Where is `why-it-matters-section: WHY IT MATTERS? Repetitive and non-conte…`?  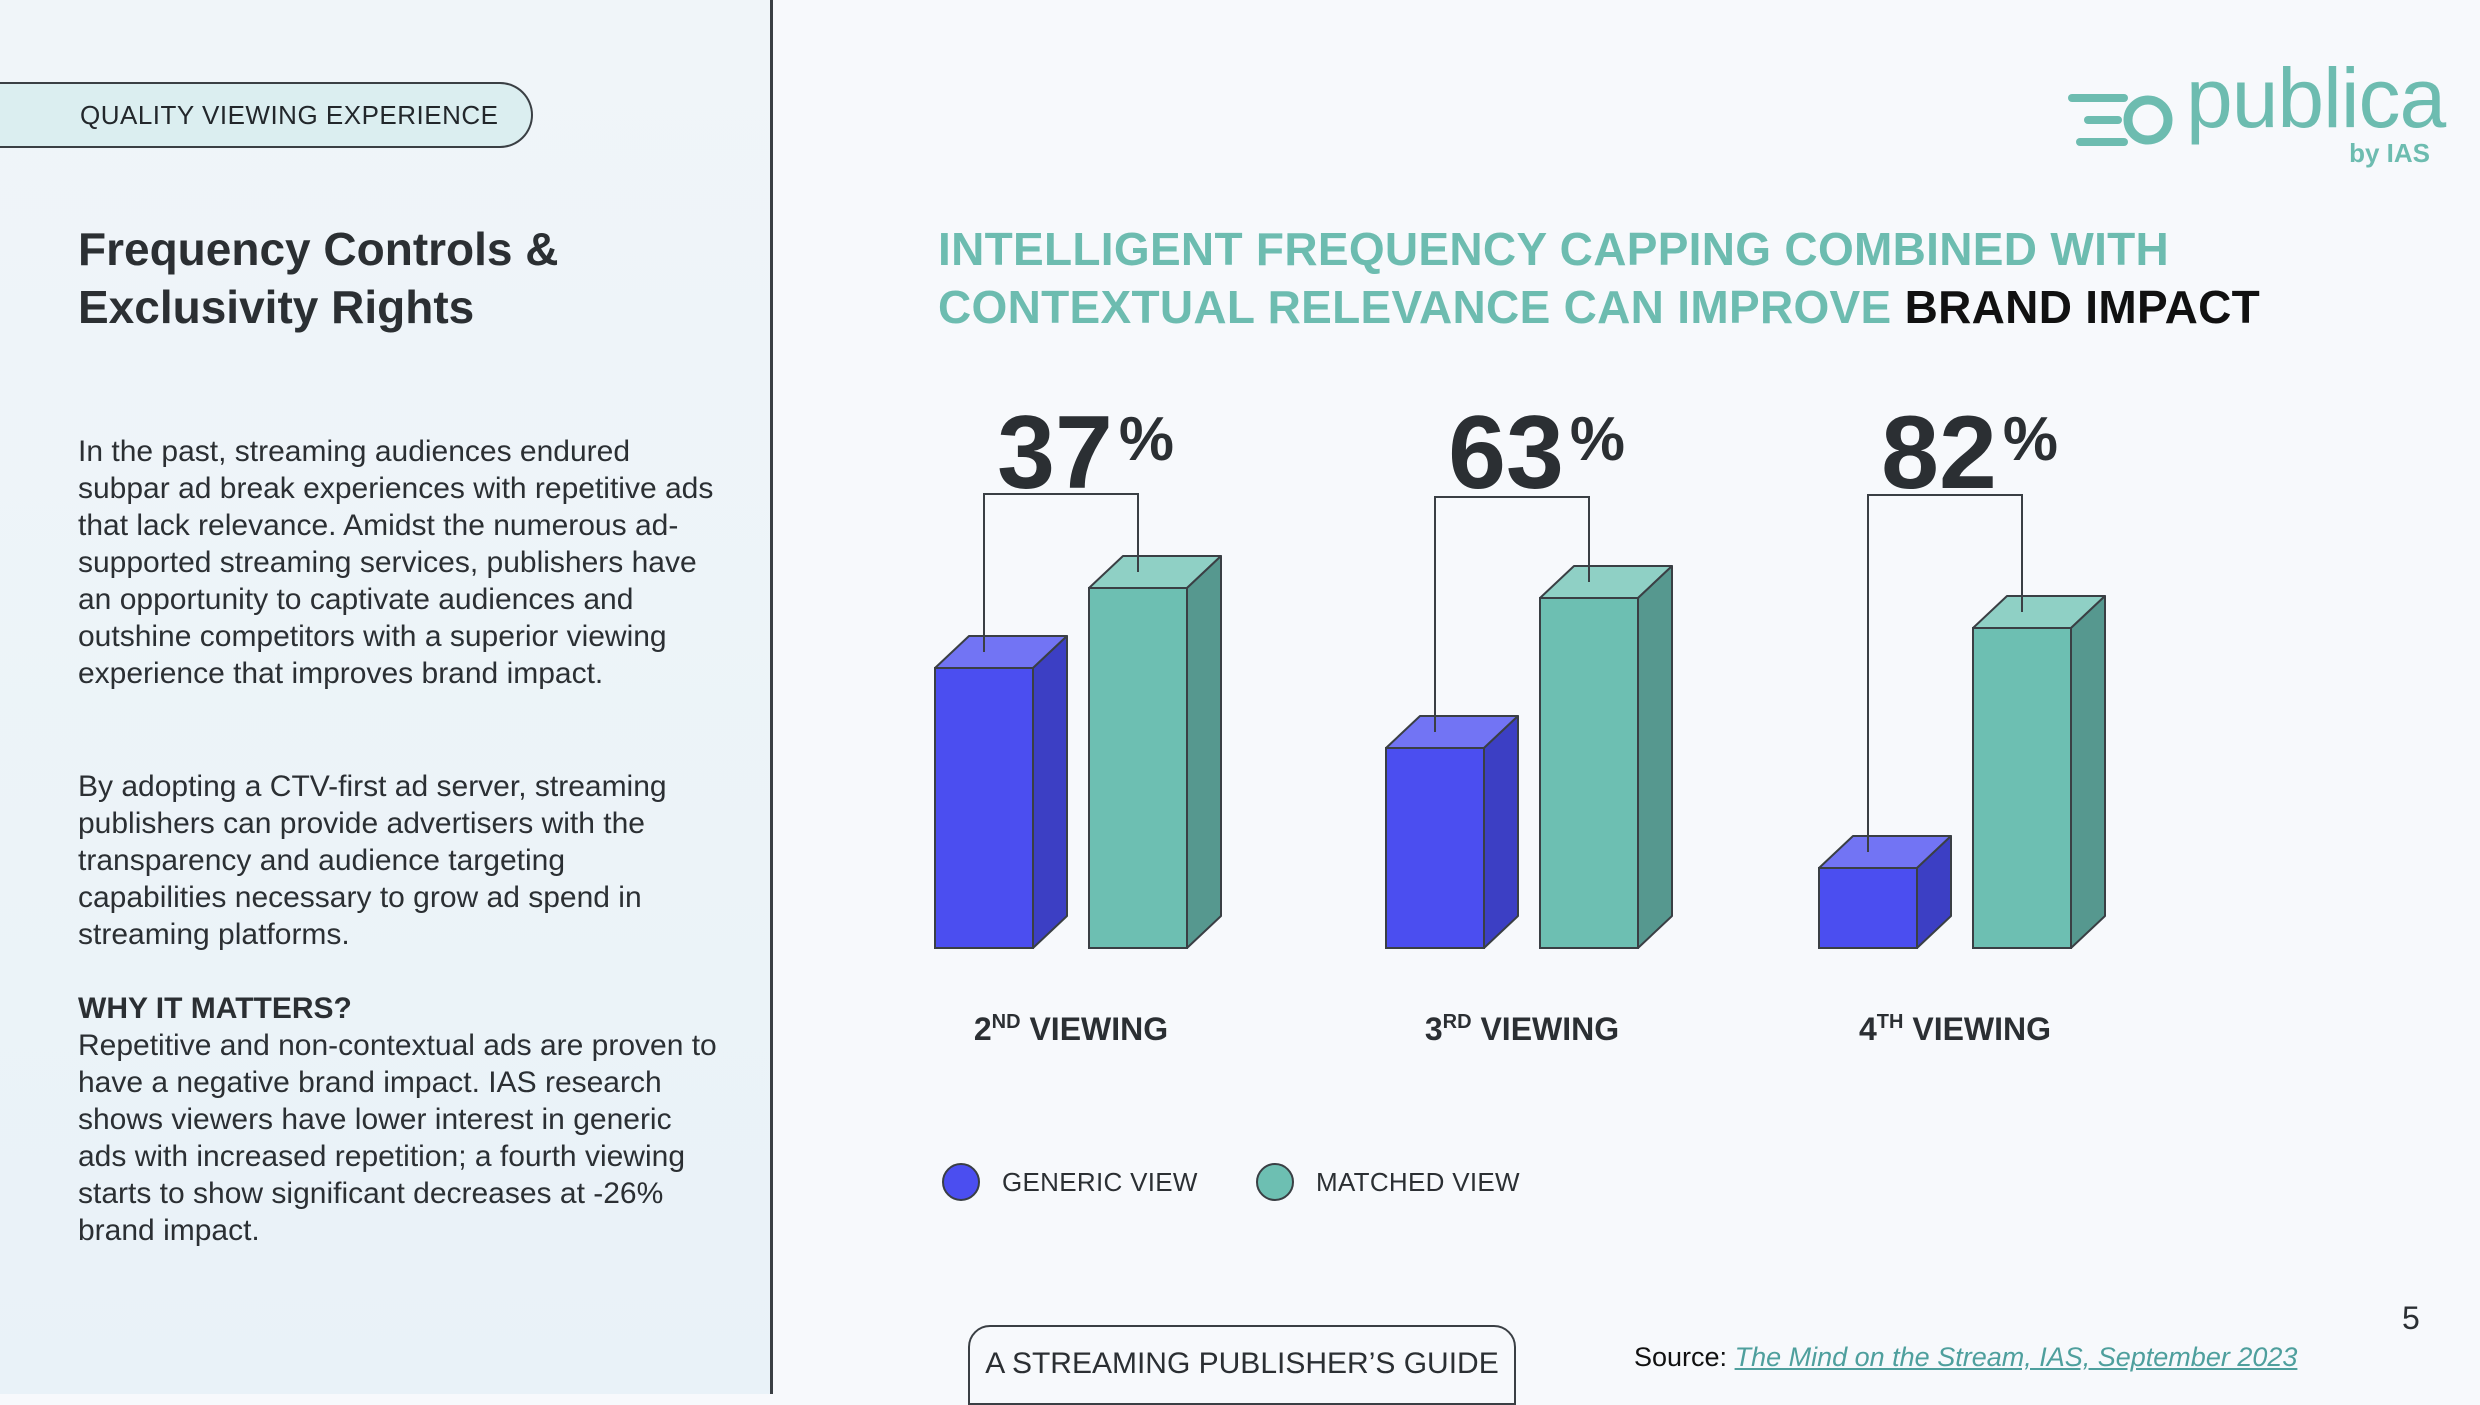 why-it-matters-section: WHY IT MATTERS? Repetitive and non-conte… is located at coordinates (398, 1119).